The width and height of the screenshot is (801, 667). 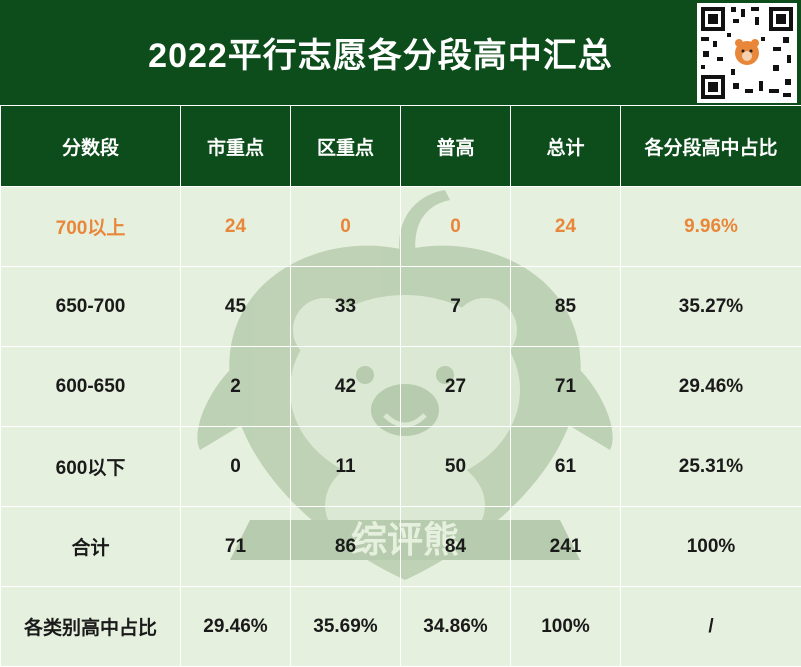 I want to click on table-cell: 2, so click(x=235, y=386).